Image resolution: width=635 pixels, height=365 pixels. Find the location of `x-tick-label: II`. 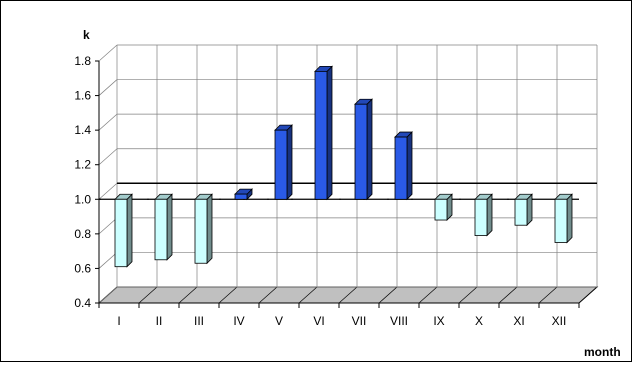

x-tick-label: II is located at coordinates (159, 321).